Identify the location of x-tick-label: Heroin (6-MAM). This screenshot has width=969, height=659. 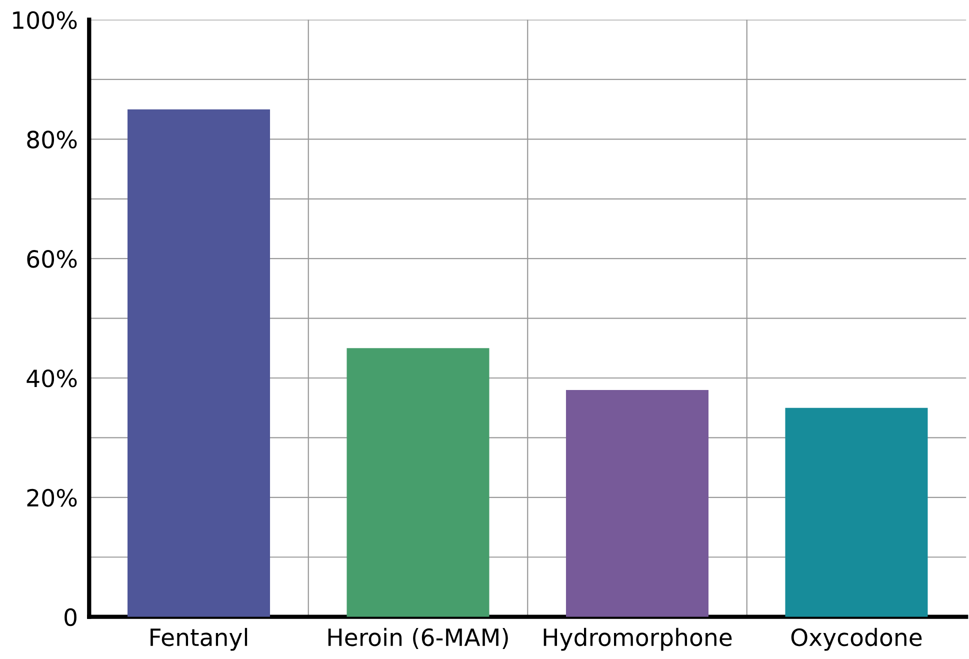
(418, 638).